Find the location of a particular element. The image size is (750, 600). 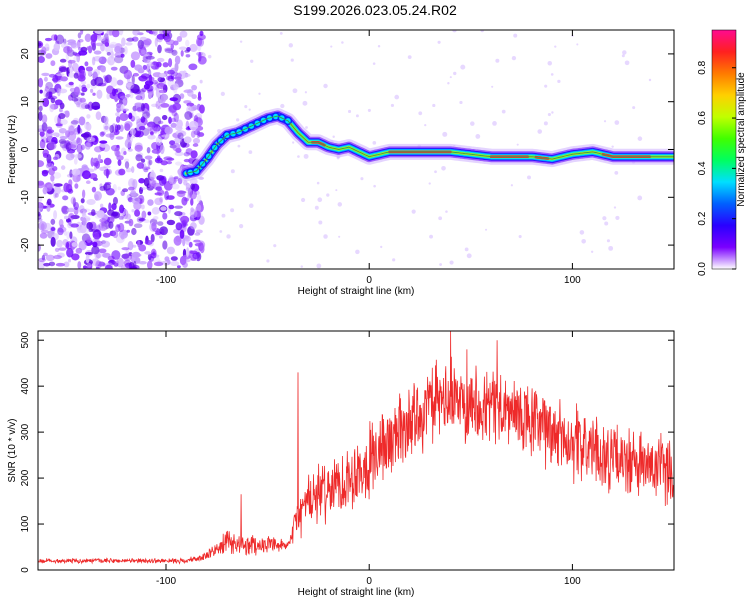

top-xtick-label: 100 is located at coordinates (572, 280).